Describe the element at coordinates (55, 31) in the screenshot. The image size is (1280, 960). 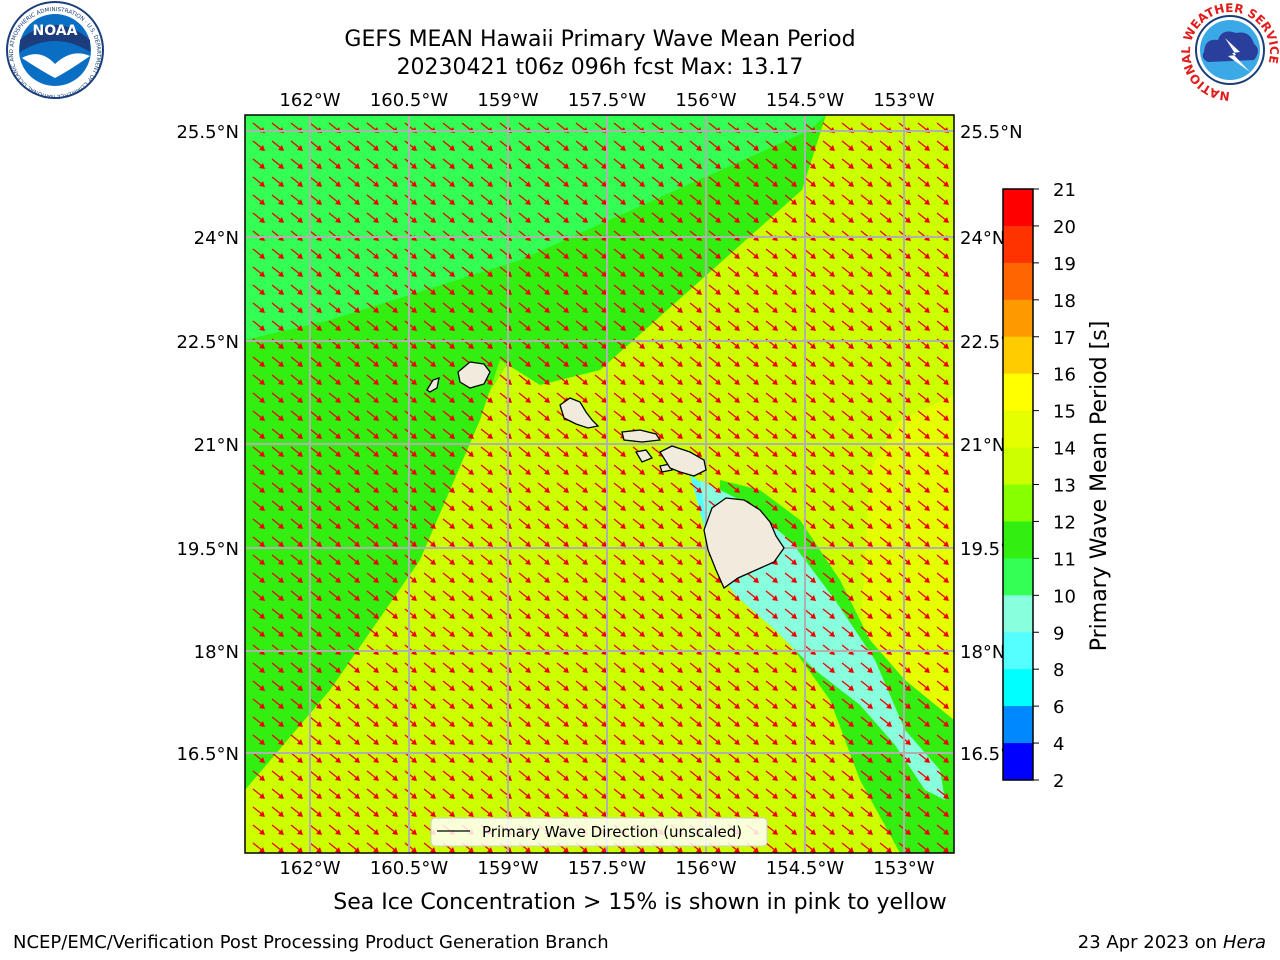
I see `noaa-logo-text: NOAA` at that location.